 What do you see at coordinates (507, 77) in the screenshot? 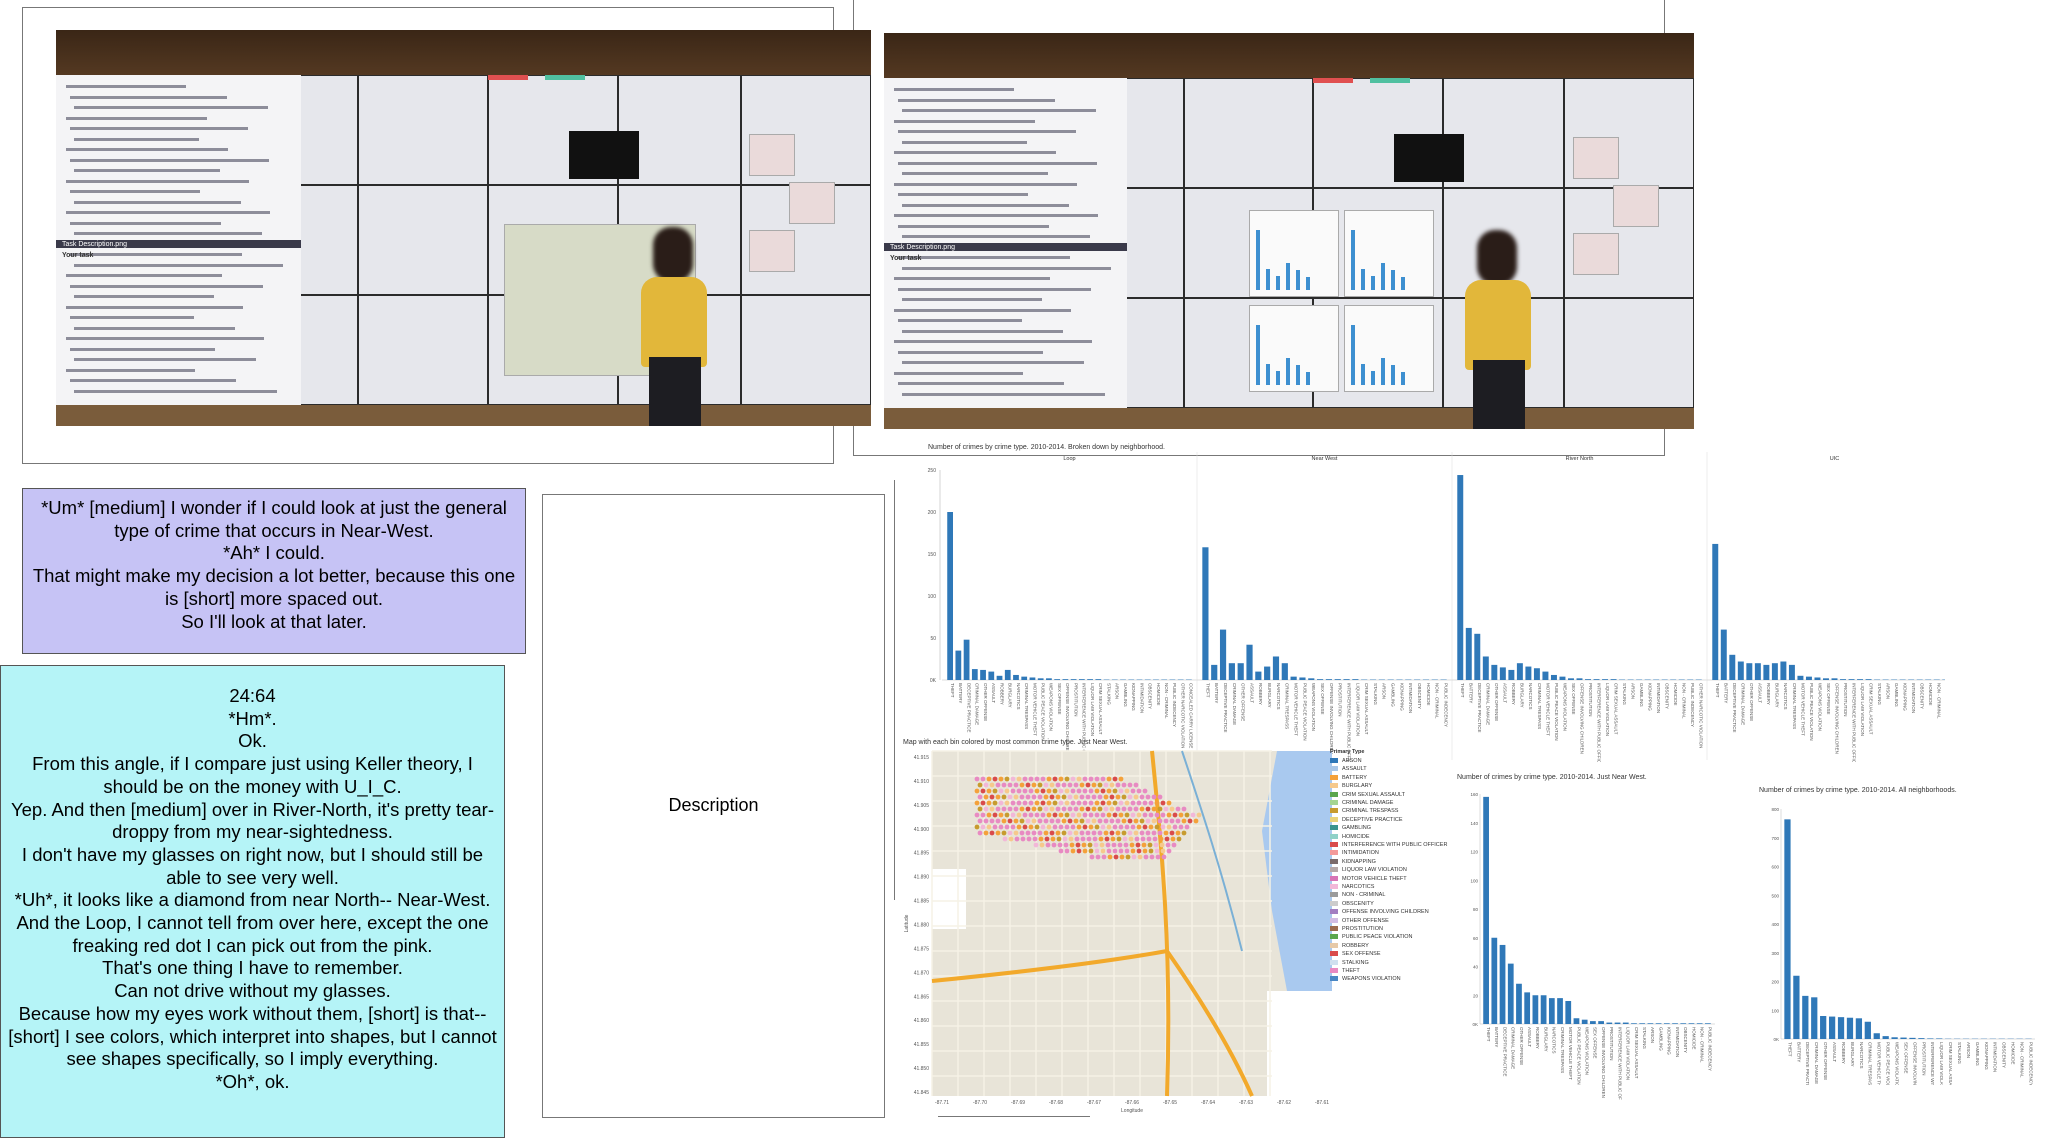
I see `status-bar-red` at bounding box center [507, 77].